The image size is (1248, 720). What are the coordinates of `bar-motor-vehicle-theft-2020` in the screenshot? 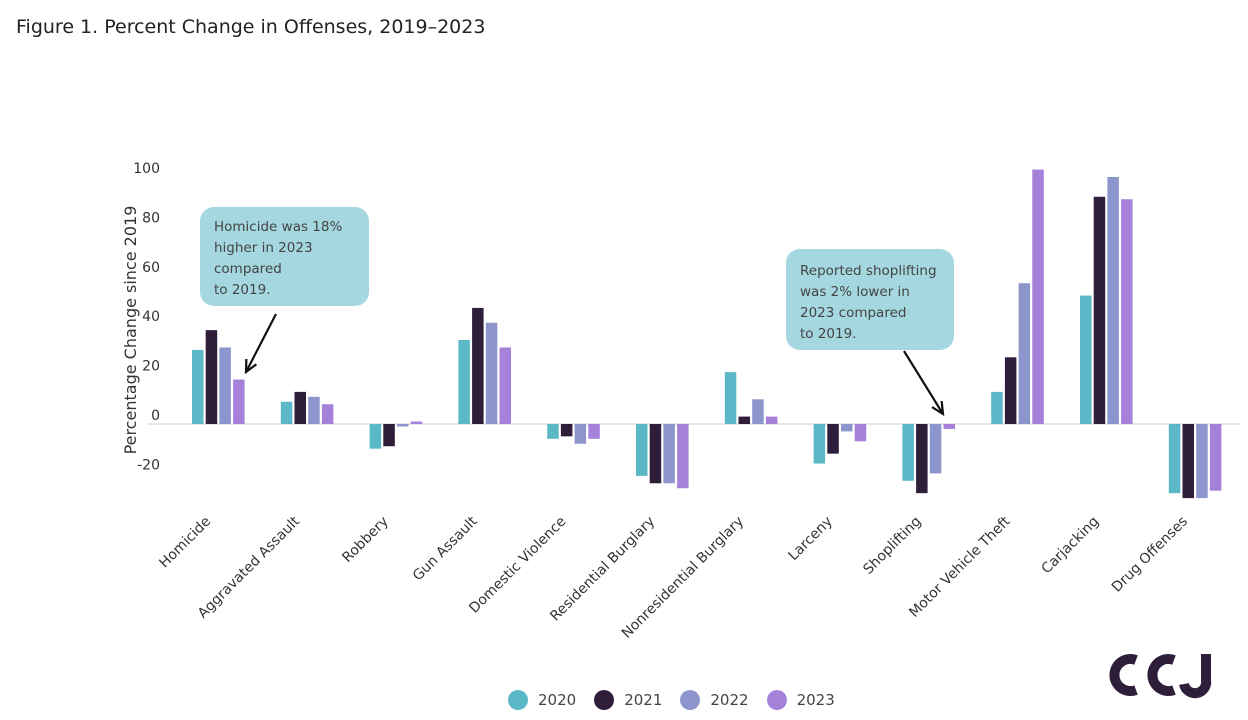 It's located at (997, 407).